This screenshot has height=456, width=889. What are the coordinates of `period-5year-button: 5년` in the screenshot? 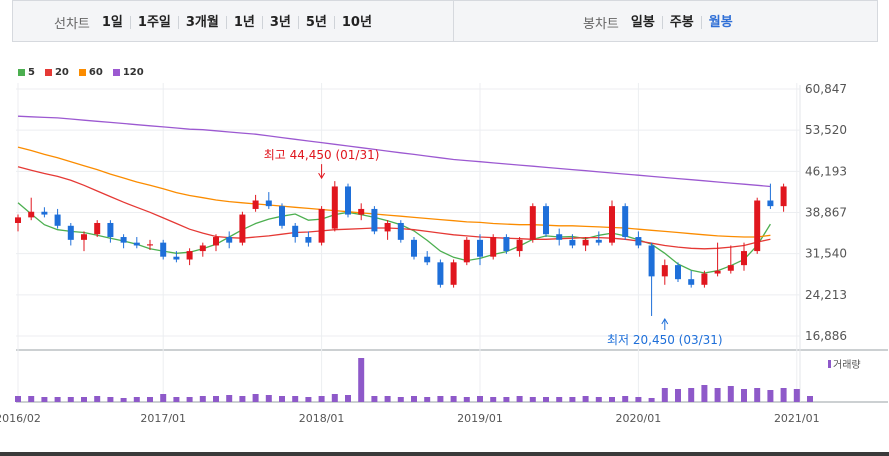 It's located at (315, 22).